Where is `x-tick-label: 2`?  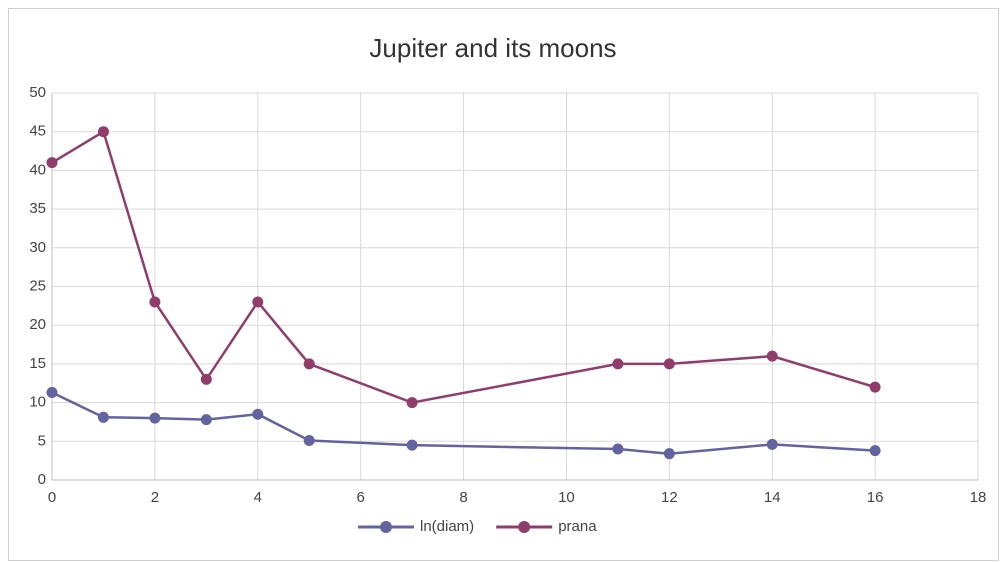
x-tick-label: 2 is located at coordinates (155, 497).